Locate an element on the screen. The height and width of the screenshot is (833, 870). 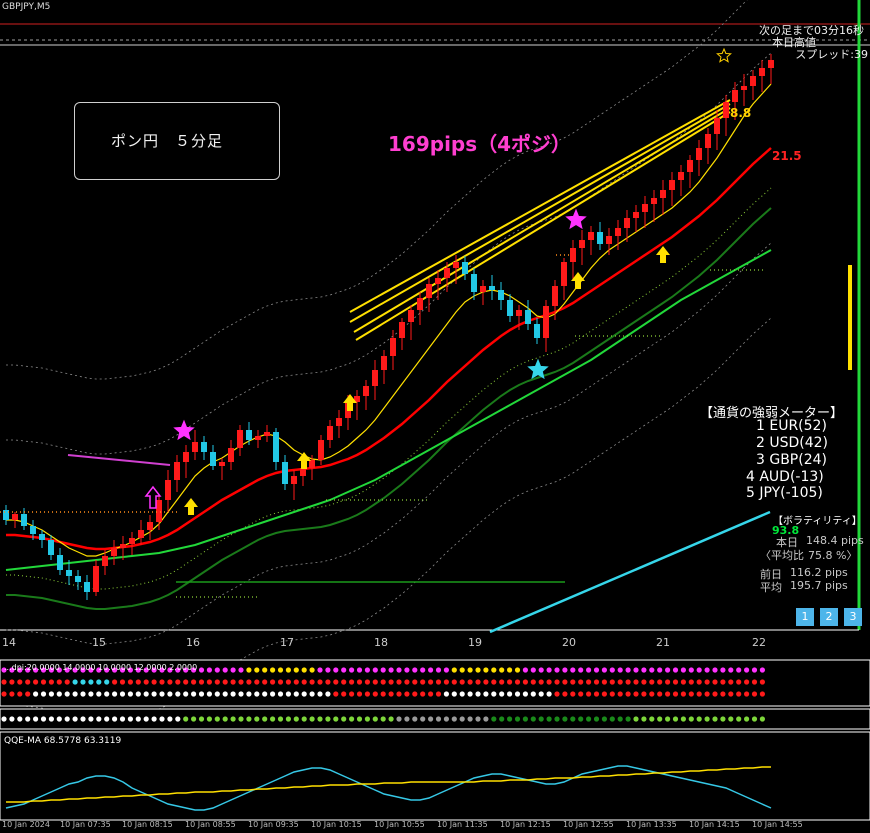
subpanel-2-dots is located at coordinates (383, 719).